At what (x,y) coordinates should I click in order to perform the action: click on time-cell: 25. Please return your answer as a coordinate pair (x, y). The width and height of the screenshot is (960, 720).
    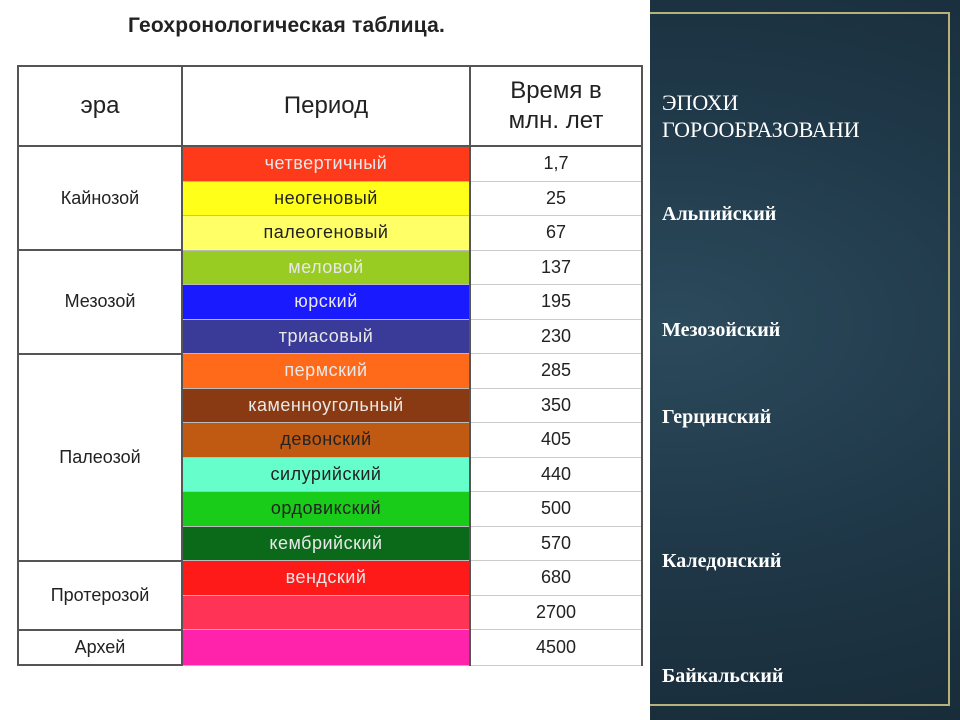
    Looking at the image, I should click on (556, 198).